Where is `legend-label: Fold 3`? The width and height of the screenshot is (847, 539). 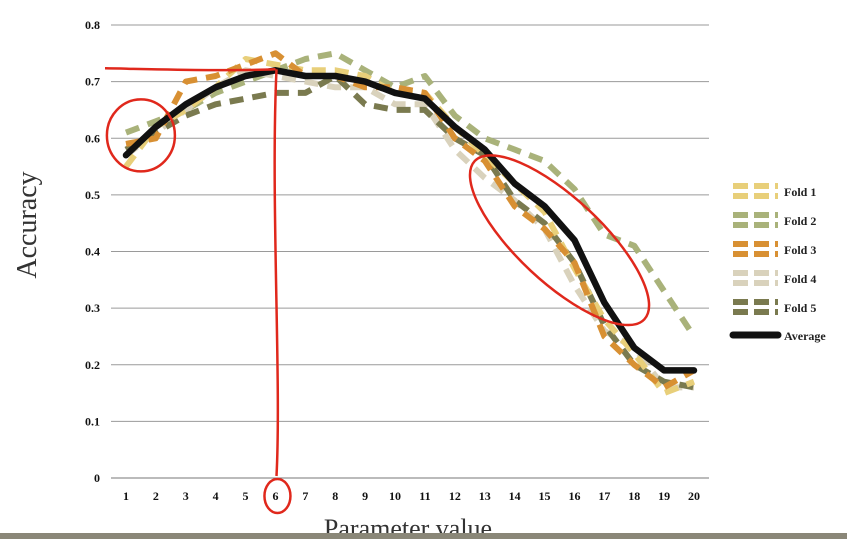
legend-label: Fold 3 is located at coordinates (800, 250).